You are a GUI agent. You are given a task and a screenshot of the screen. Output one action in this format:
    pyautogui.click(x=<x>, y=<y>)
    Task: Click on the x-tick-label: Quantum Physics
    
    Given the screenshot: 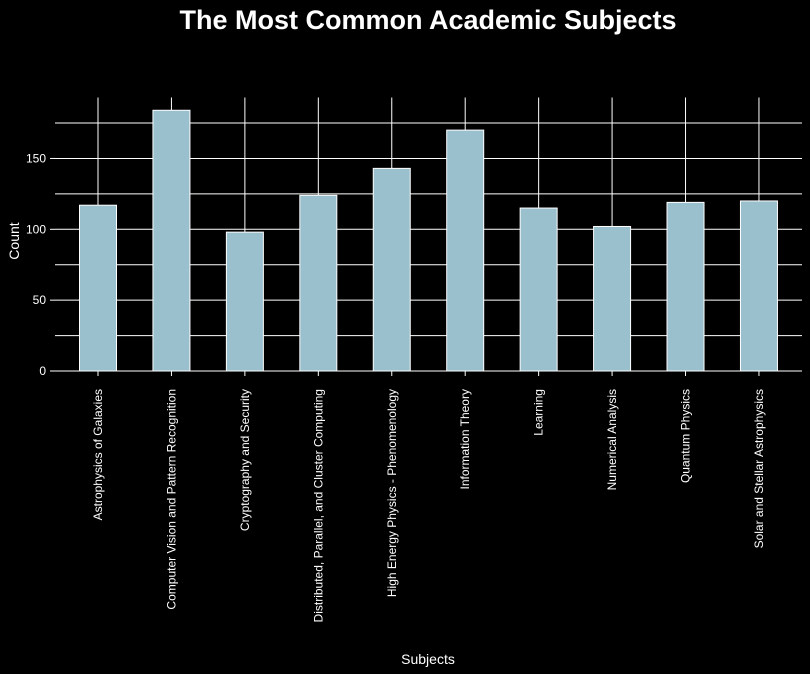 What is the action you would take?
    pyautogui.click(x=686, y=436)
    